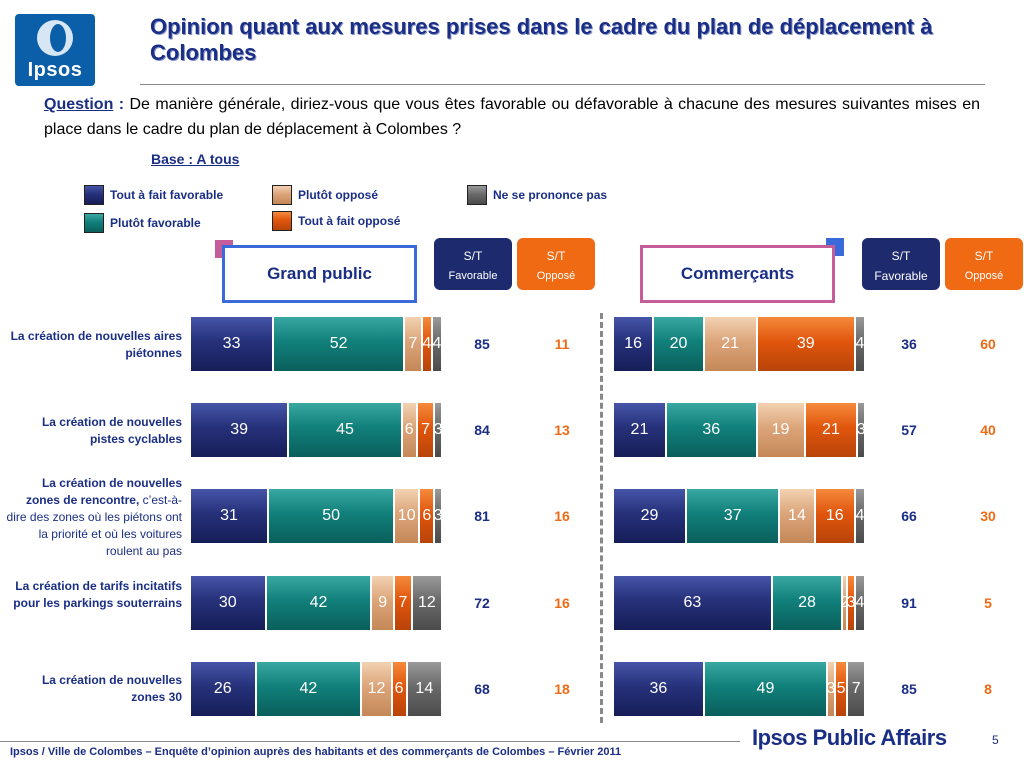 Image resolution: width=1024 pixels, height=768 pixels. Describe the element at coordinates (834, 515) in the screenshot. I see `data-label: 16` at that location.